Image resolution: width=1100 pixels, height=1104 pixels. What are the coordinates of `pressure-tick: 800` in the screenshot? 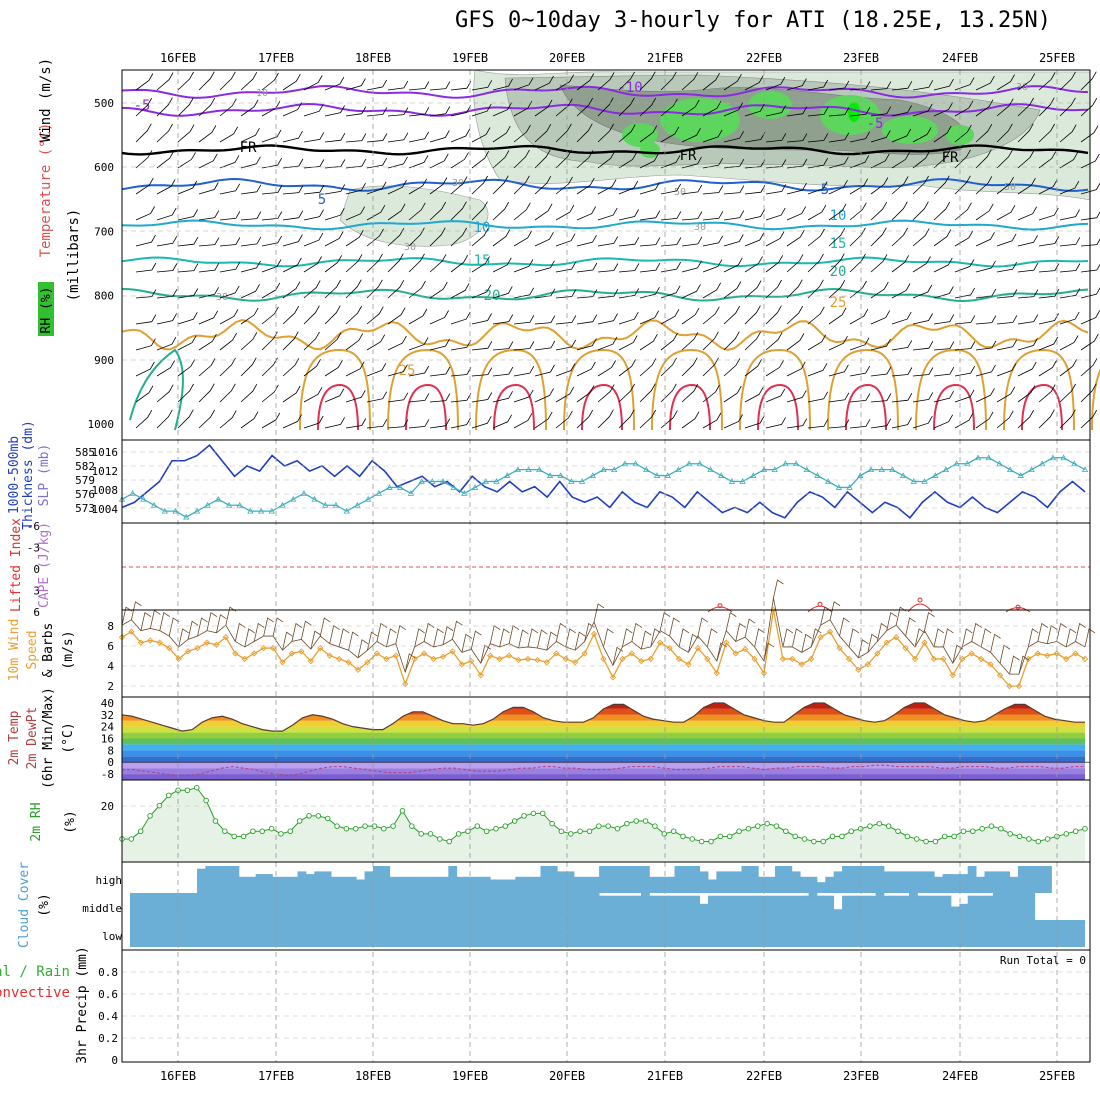 It's located at (104, 296).